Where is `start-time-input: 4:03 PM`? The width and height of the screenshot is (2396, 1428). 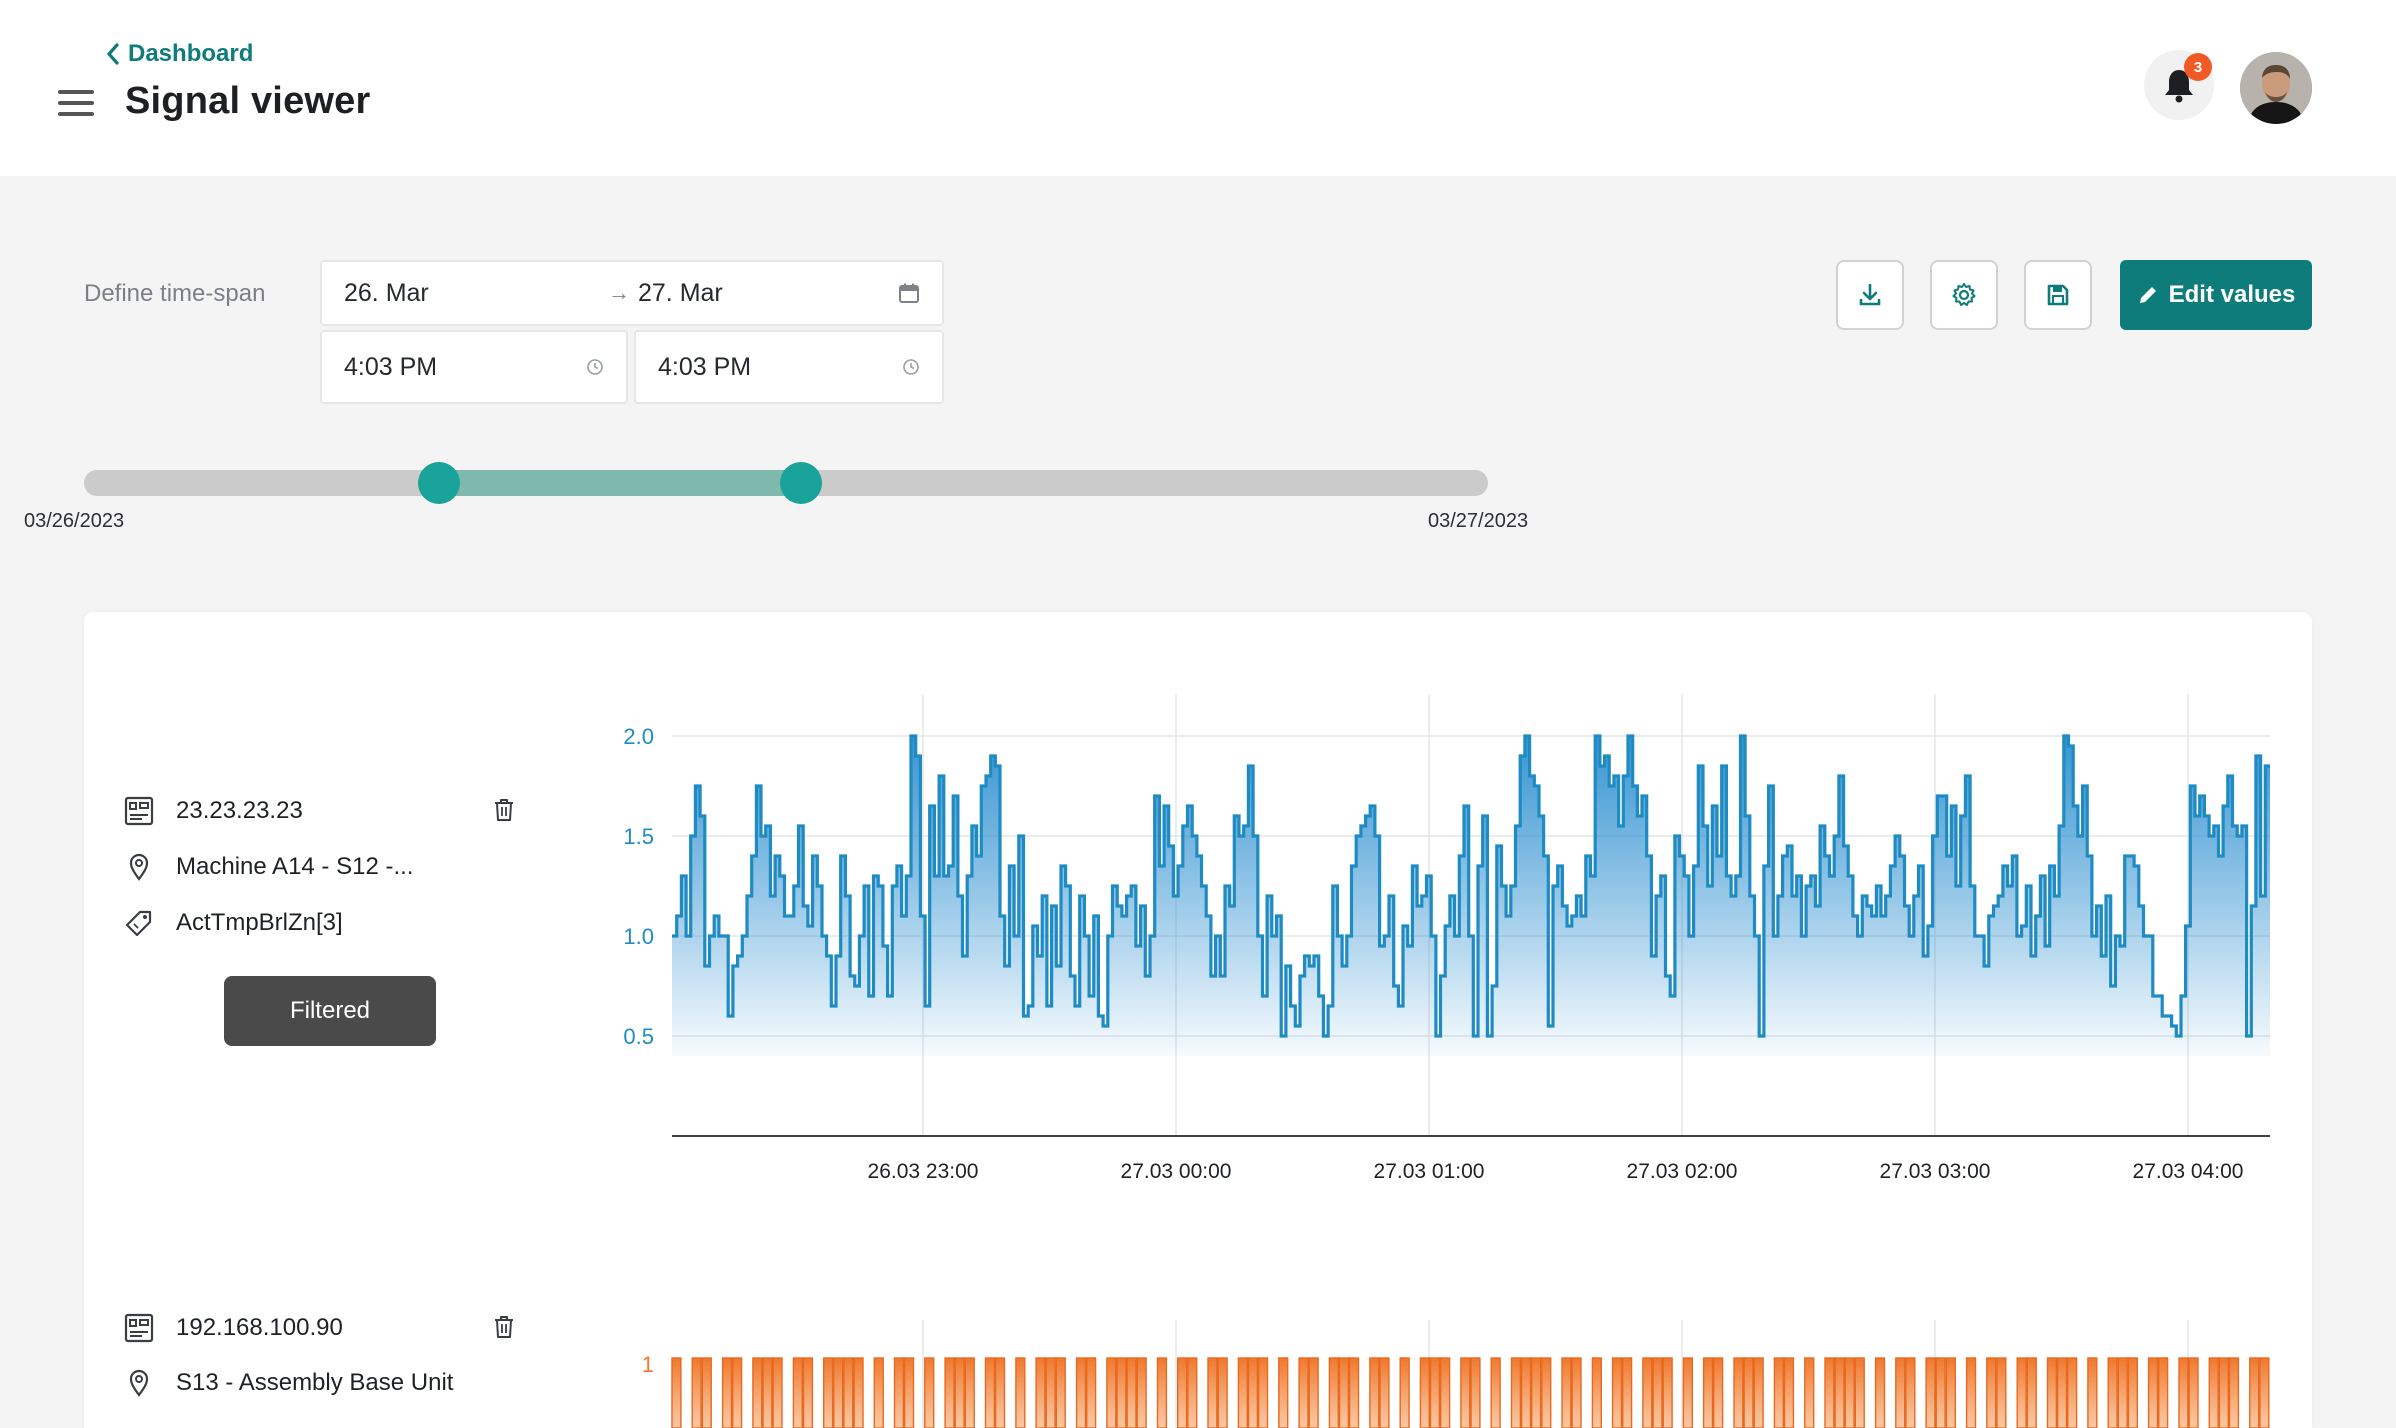
start-time-input: 4:03 PM is located at coordinates (474, 367).